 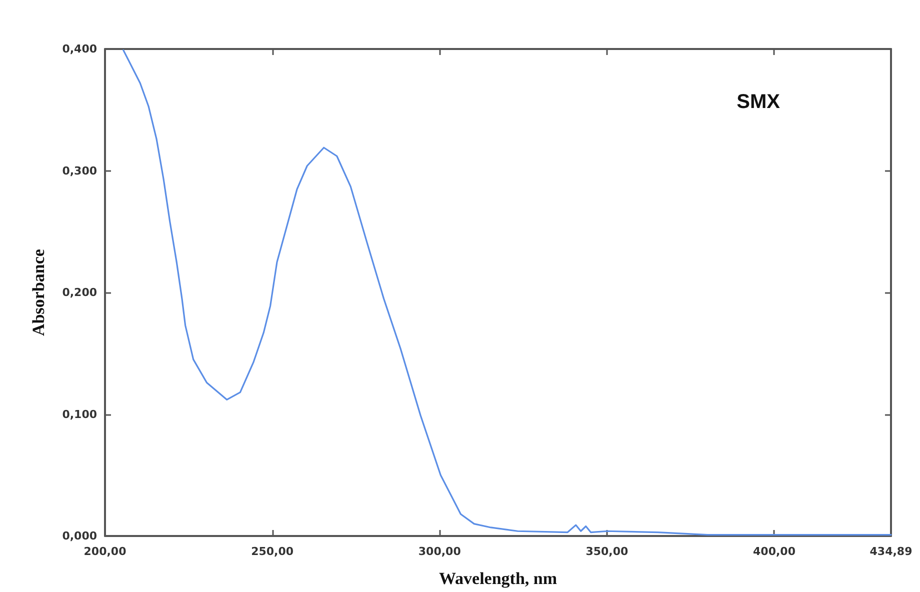 What do you see at coordinates (440, 551) in the screenshot?
I see `x-tick-label: 300,00` at bounding box center [440, 551].